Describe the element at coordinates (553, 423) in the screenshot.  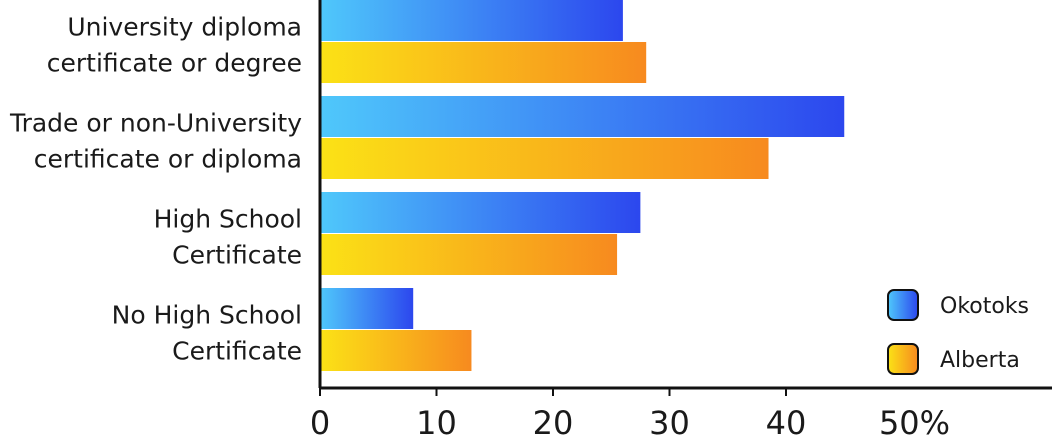
I see `x-tick-label-20: 20` at that location.